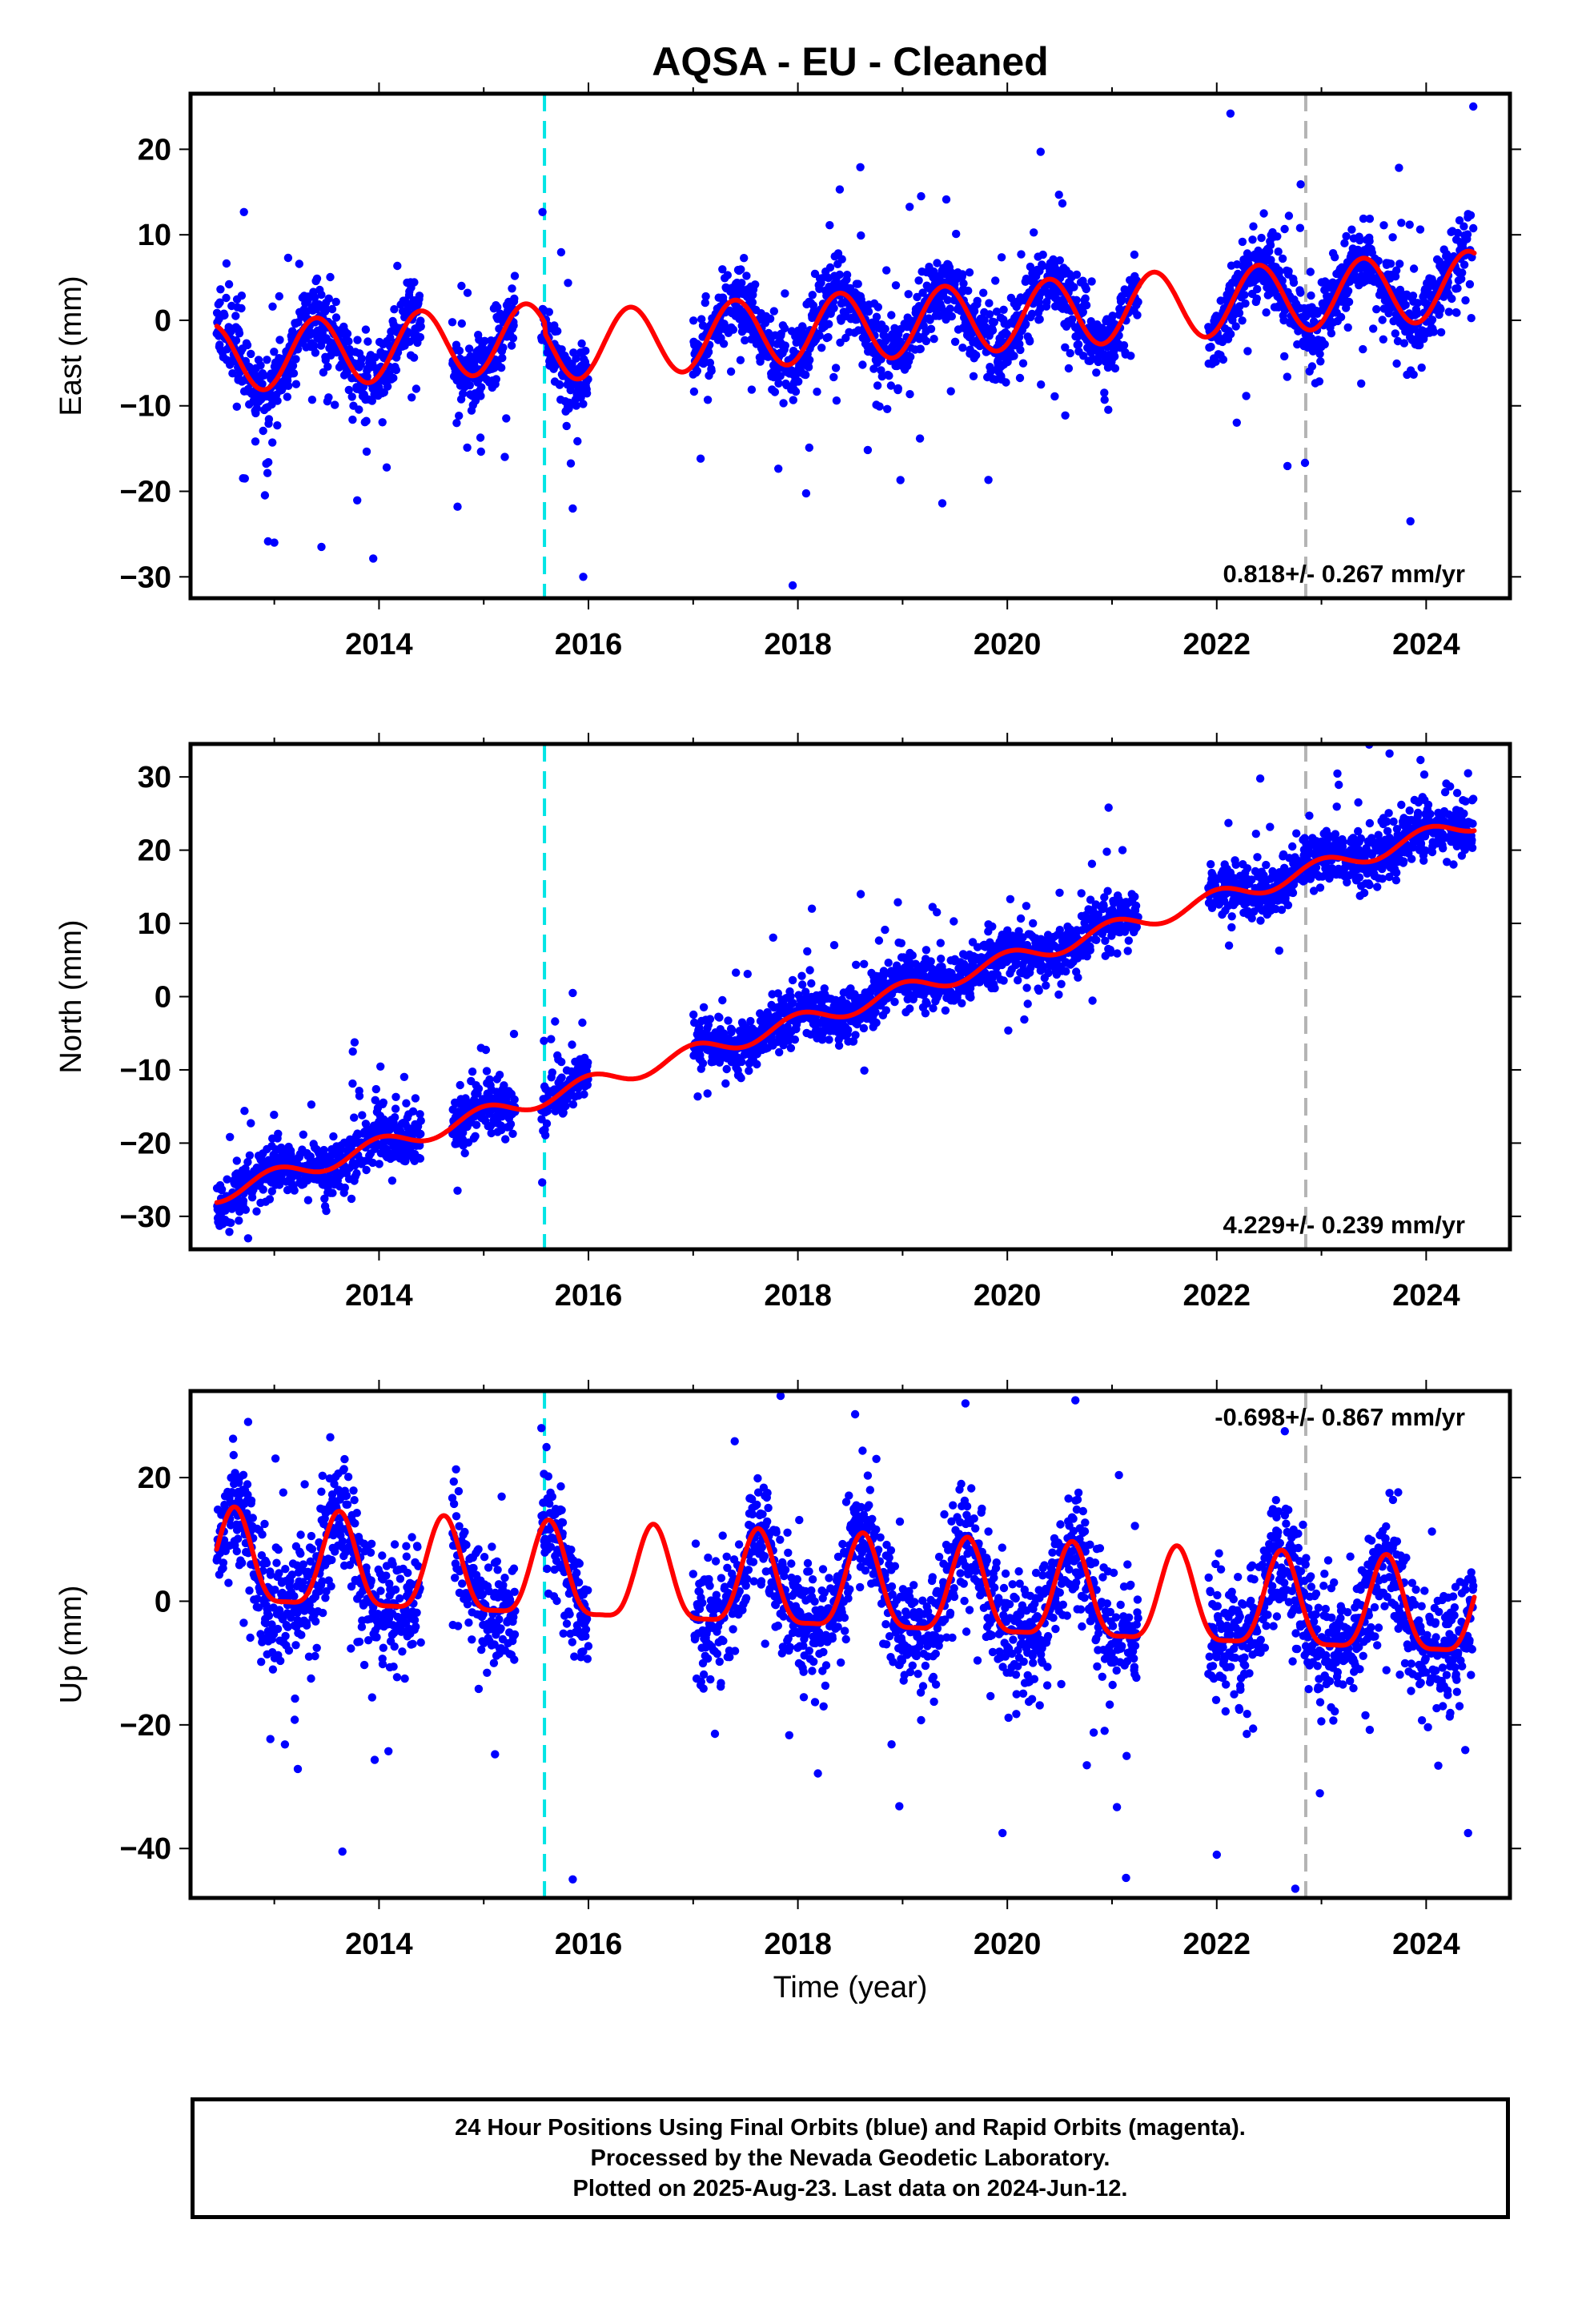 Image resolution: width=1582 pixels, height=2324 pixels. I want to click on y-tick-label: −30, so click(145, 577).